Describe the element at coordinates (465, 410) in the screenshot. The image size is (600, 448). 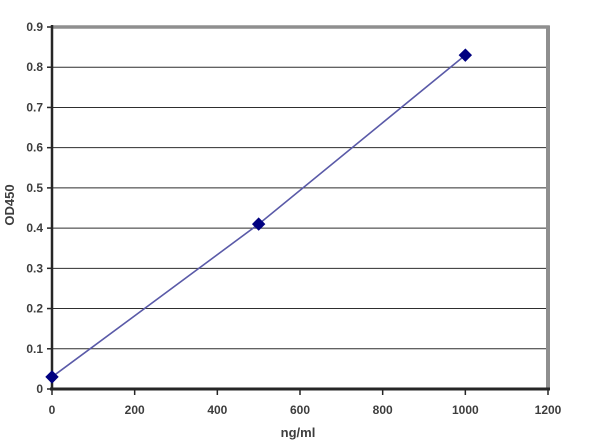
I see `x-tick-label-1000: 1000` at that location.